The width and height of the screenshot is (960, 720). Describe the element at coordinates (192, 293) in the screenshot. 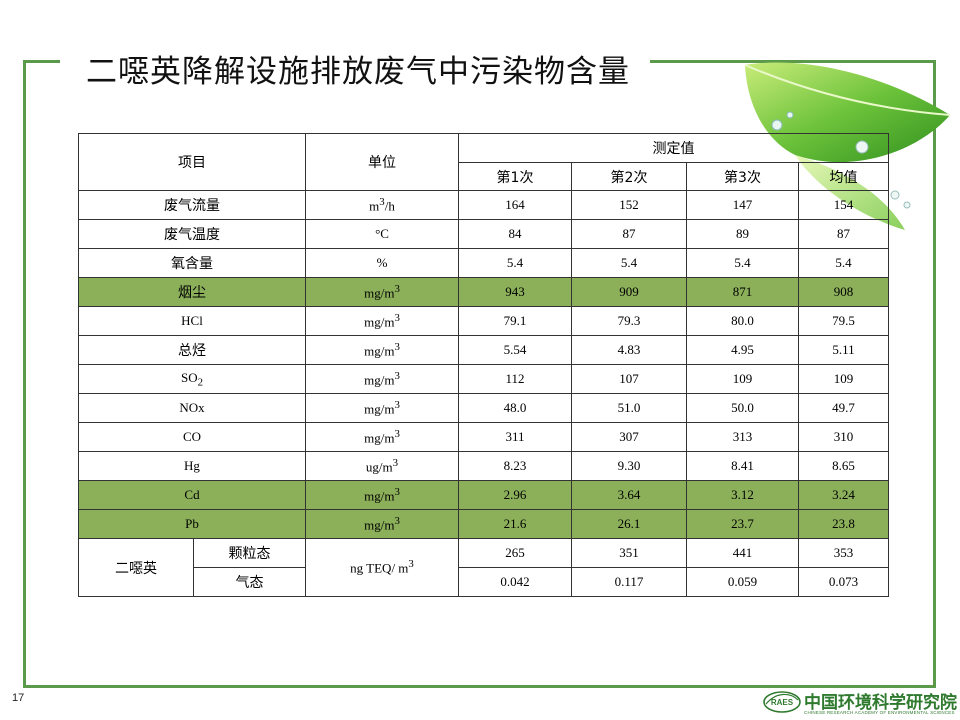

I see `row-name-text: 烟尘` at that location.